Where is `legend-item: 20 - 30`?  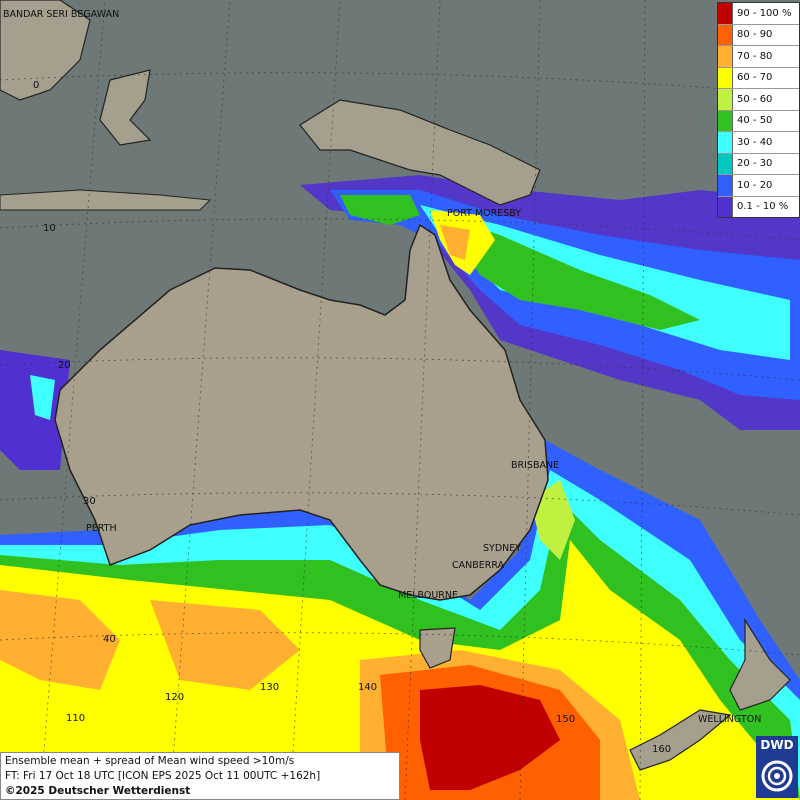 legend-item: 20 - 30 is located at coordinates (758, 164).